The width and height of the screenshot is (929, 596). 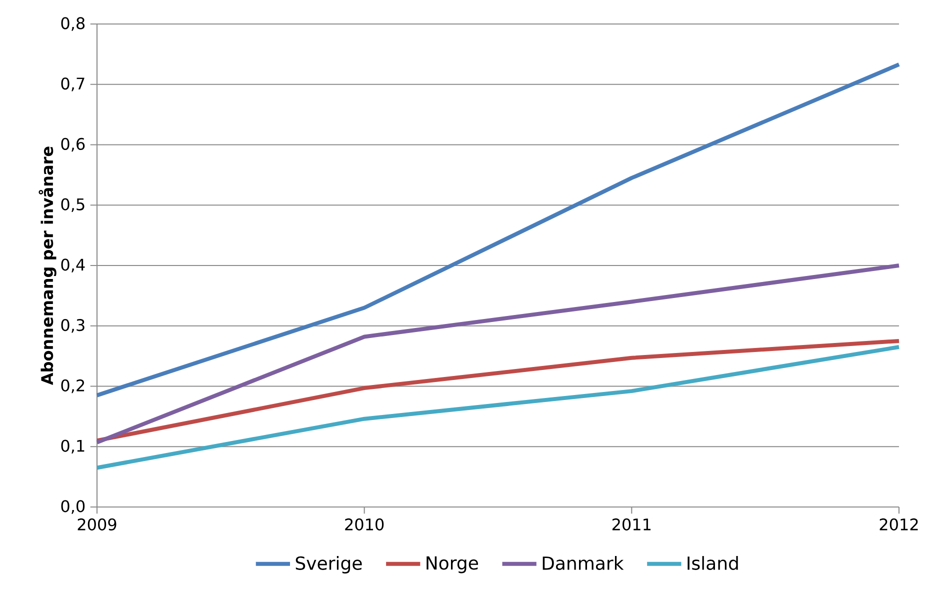 What do you see at coordinates (72, 85) in the screenshot?
I see `y-tick-label: 0,7` at bounding box center [72, 85].